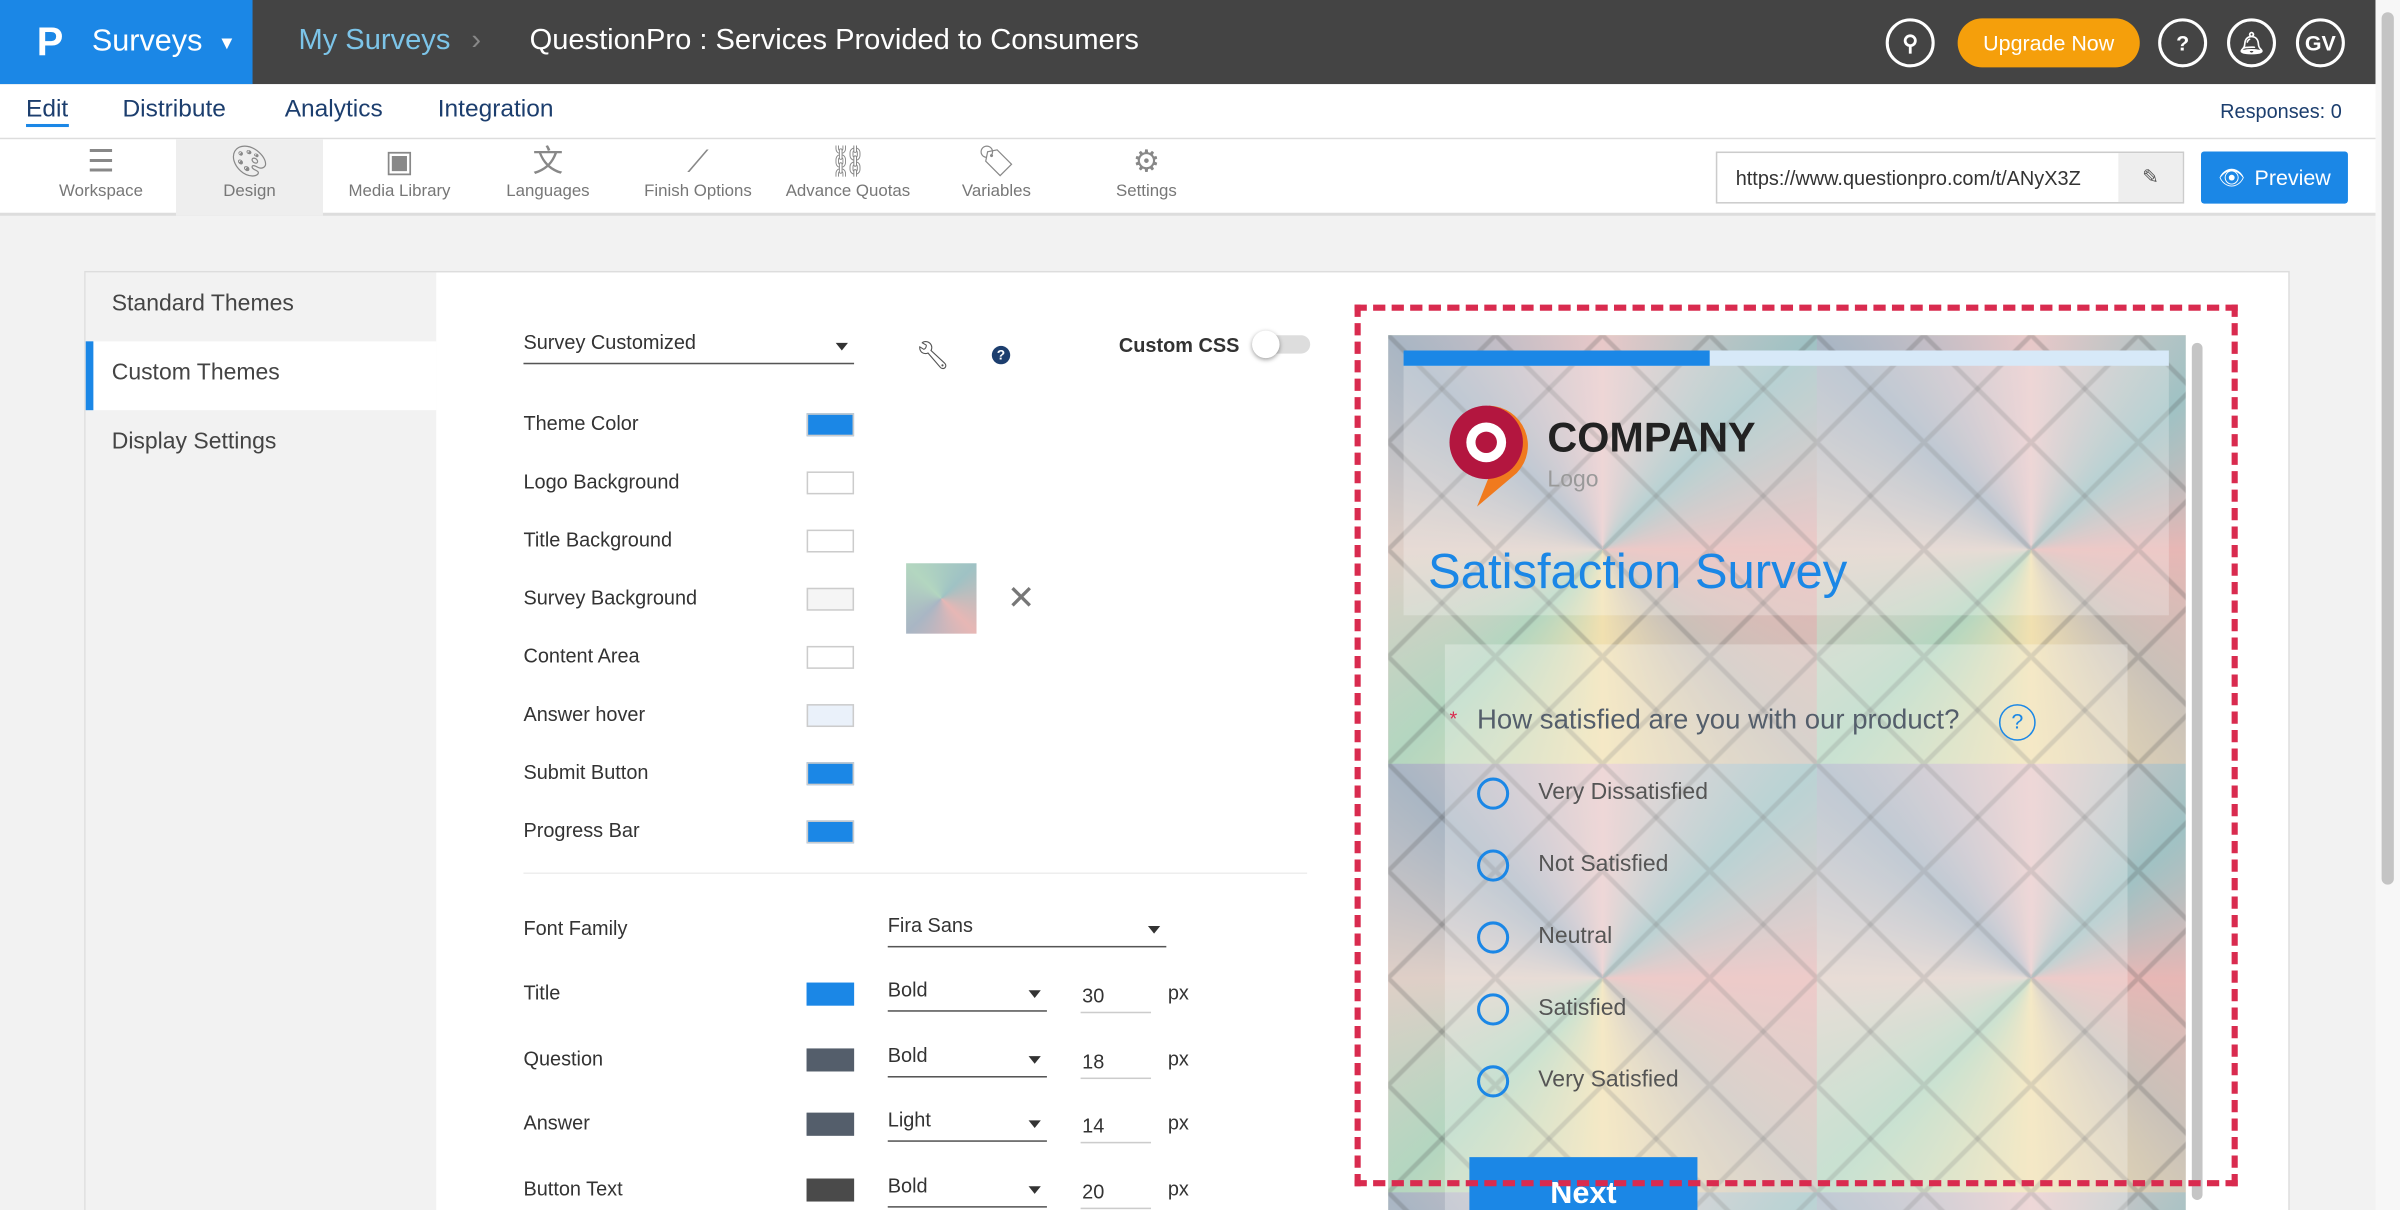  What do you see at coordinates (689, 348) in the screenshot?
I see `theme-select: Survey Customized` at bounding box center [689, 348].